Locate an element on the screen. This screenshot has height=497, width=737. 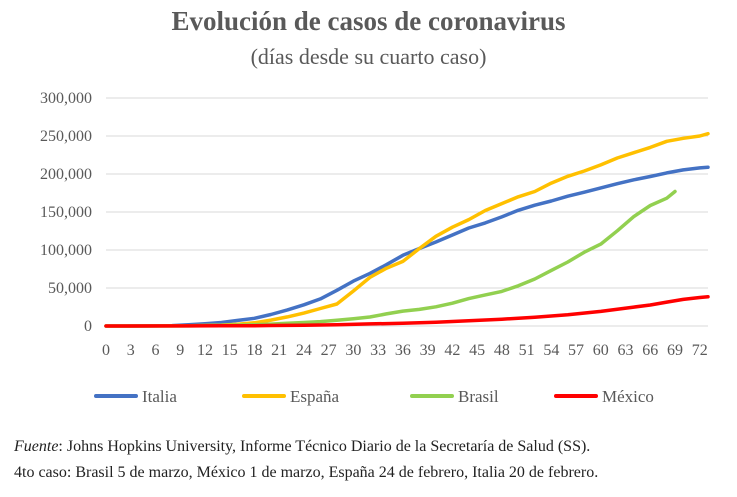
x-tick-label: 45 is located at coordinates (477, 350).